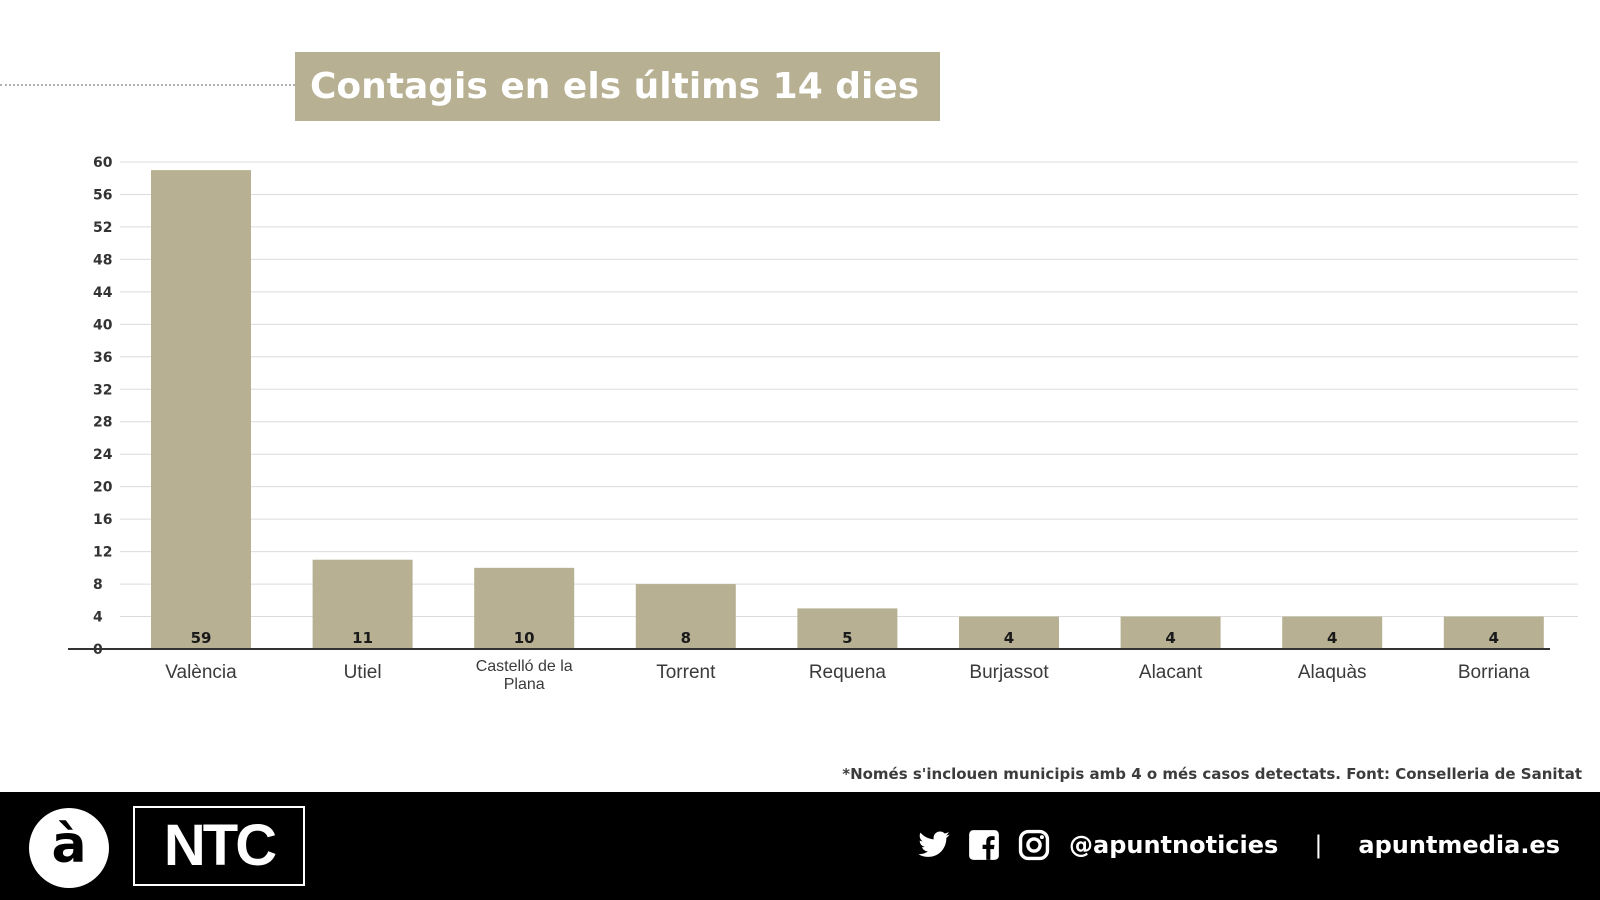 The image size is (1600, 900). I want to click on data-labels: 59 11 10 8 5 4 4 4 4, so click(845, 638).